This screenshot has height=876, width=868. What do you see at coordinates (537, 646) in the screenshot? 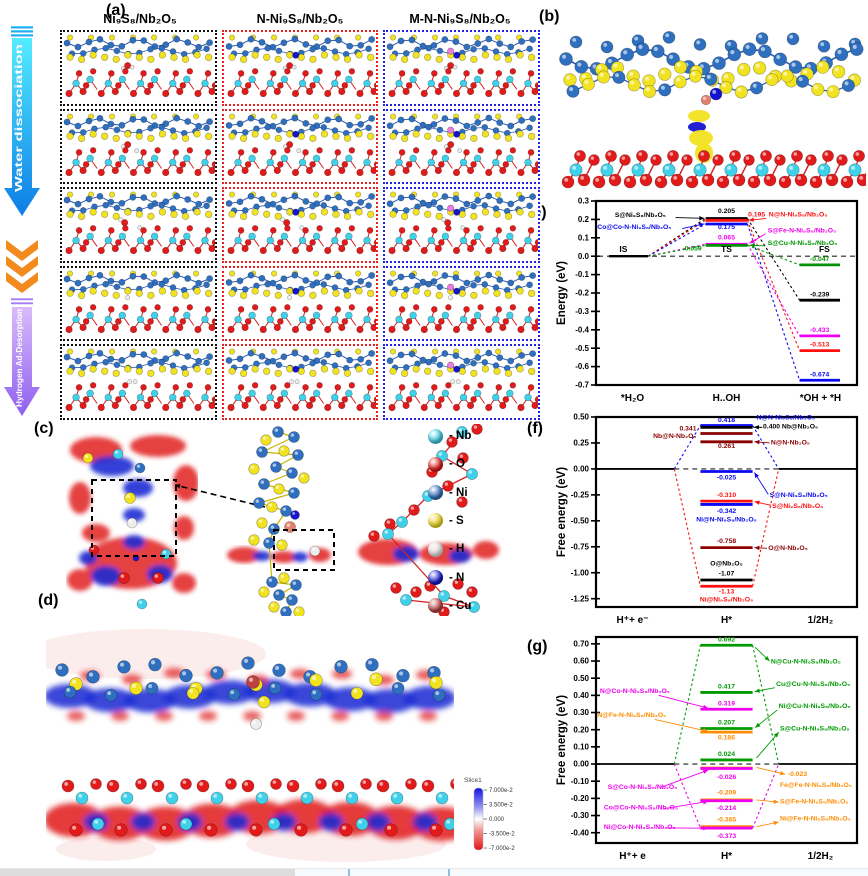
I see `panel-label-g: (g)` at bounding box center [537, 646].